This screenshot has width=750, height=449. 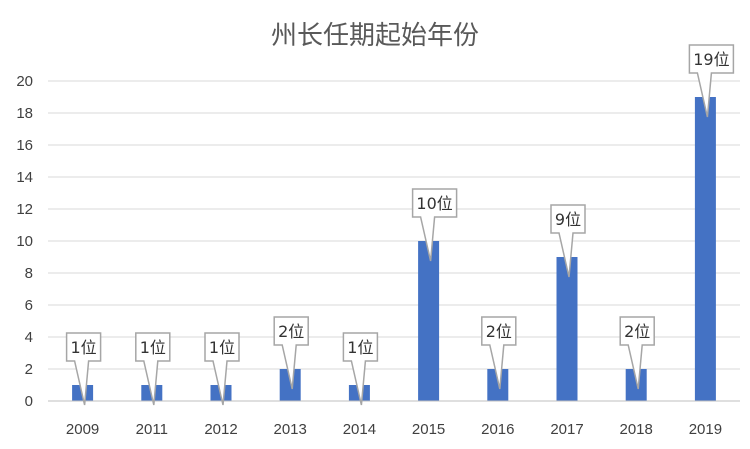 I want to click on x-tick-label: 2011, so click(x=152, y=429).